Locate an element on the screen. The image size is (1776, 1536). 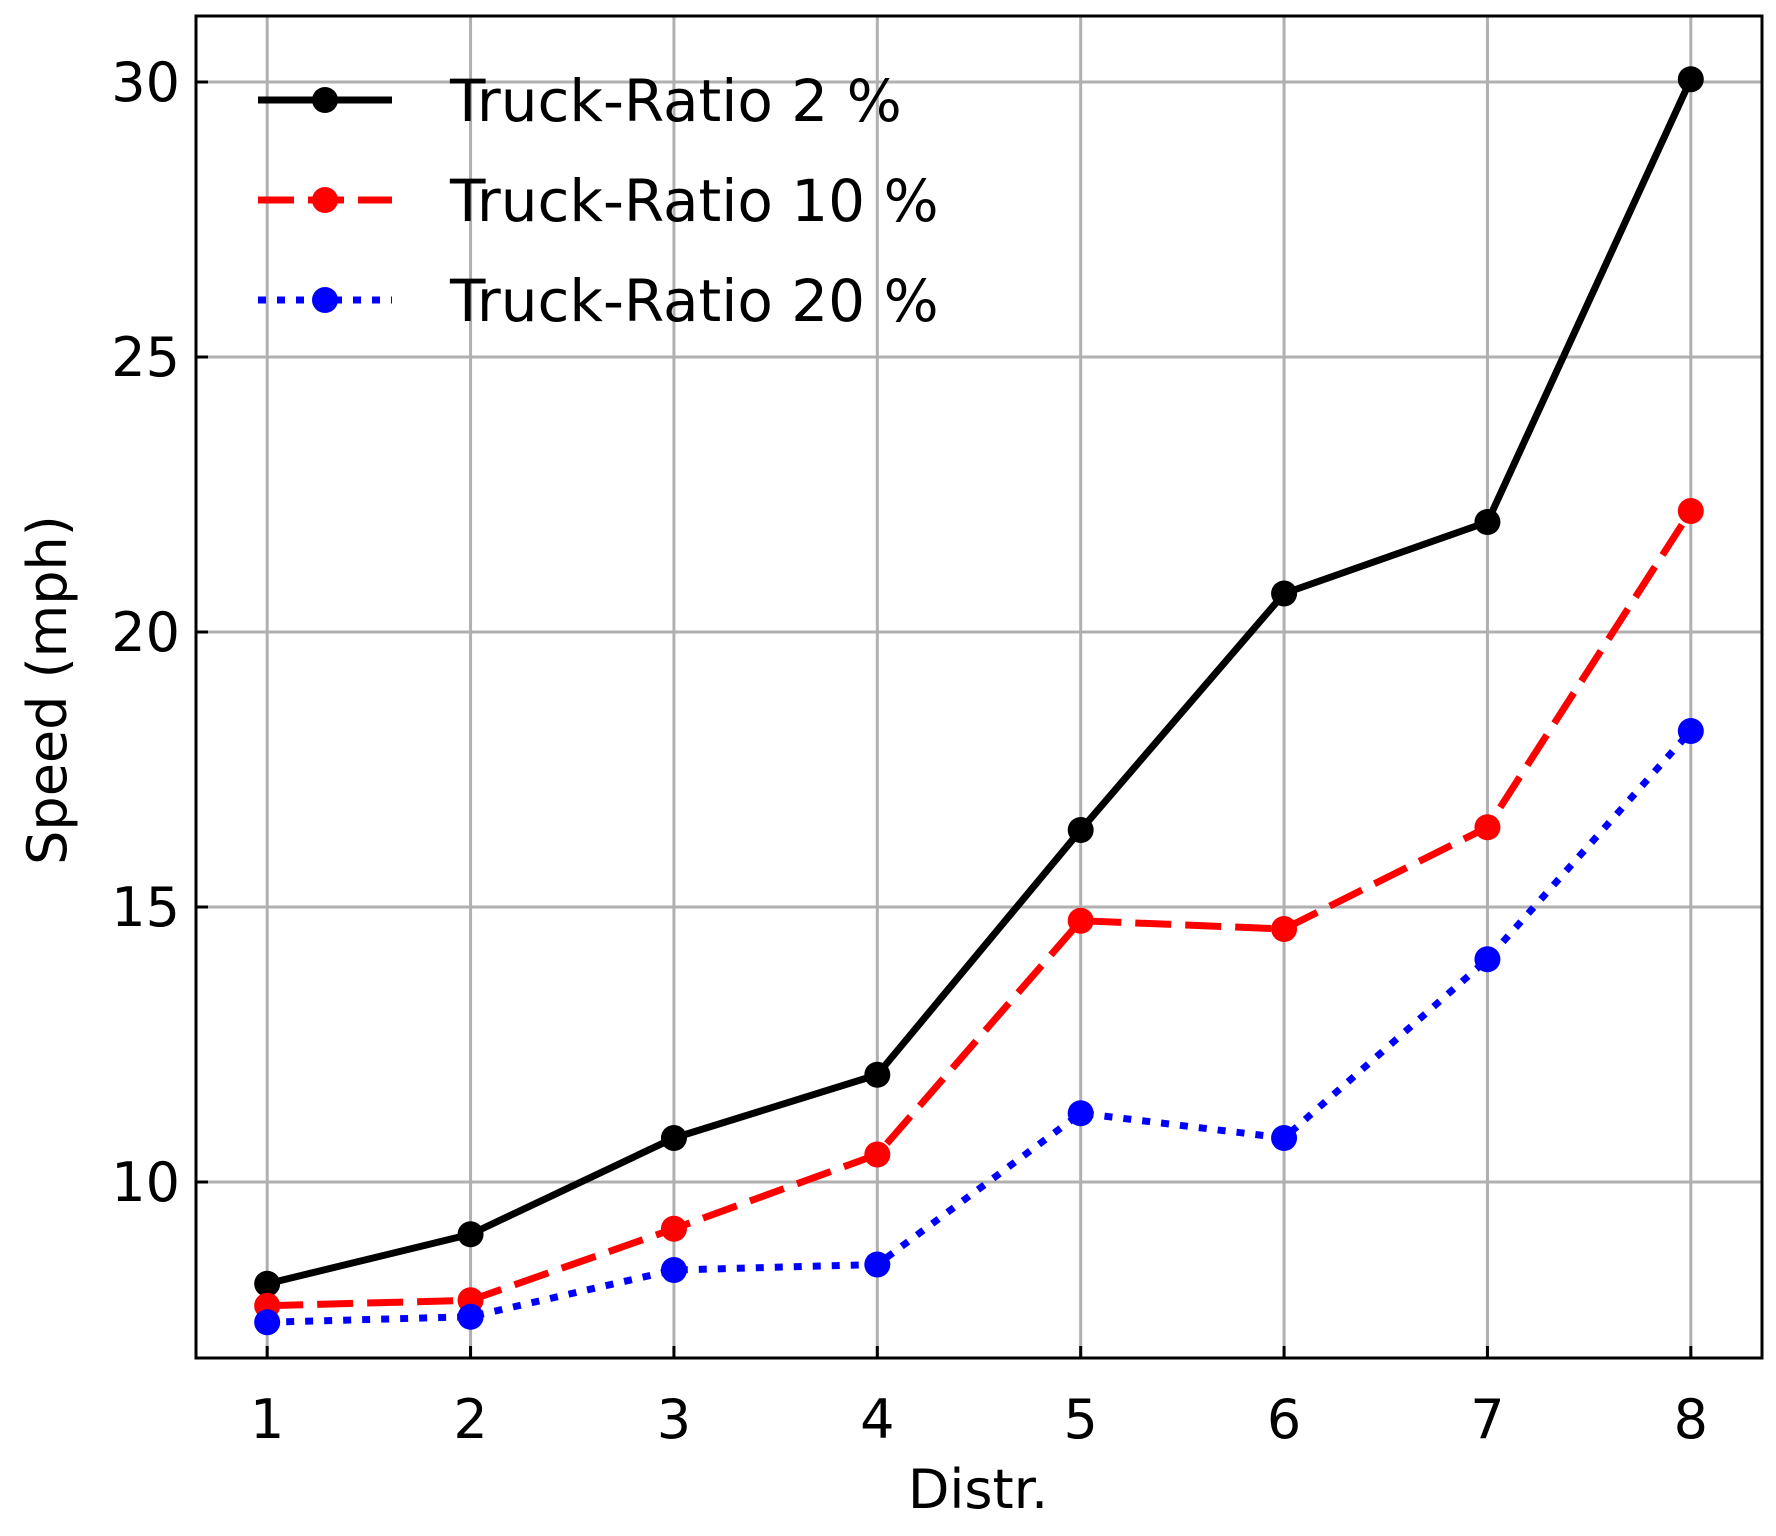
y-tick-label: 25 is located at coordinates (145, 357).